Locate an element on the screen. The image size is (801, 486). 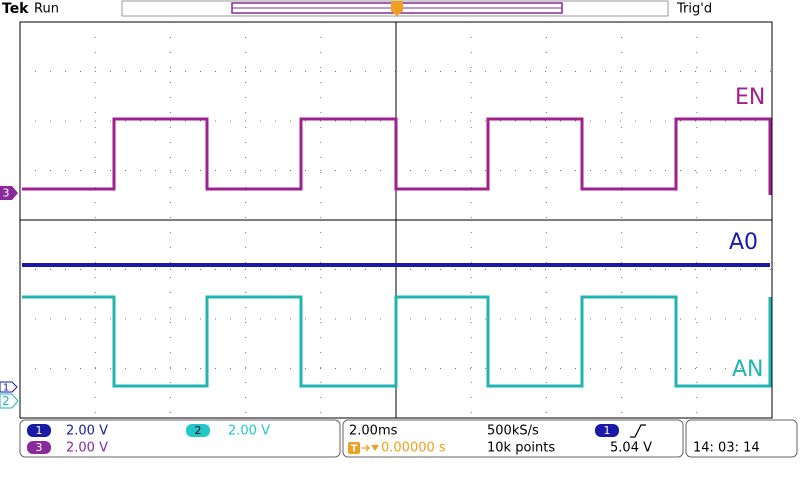
an-label: AN is located at coordinates (748, 369).